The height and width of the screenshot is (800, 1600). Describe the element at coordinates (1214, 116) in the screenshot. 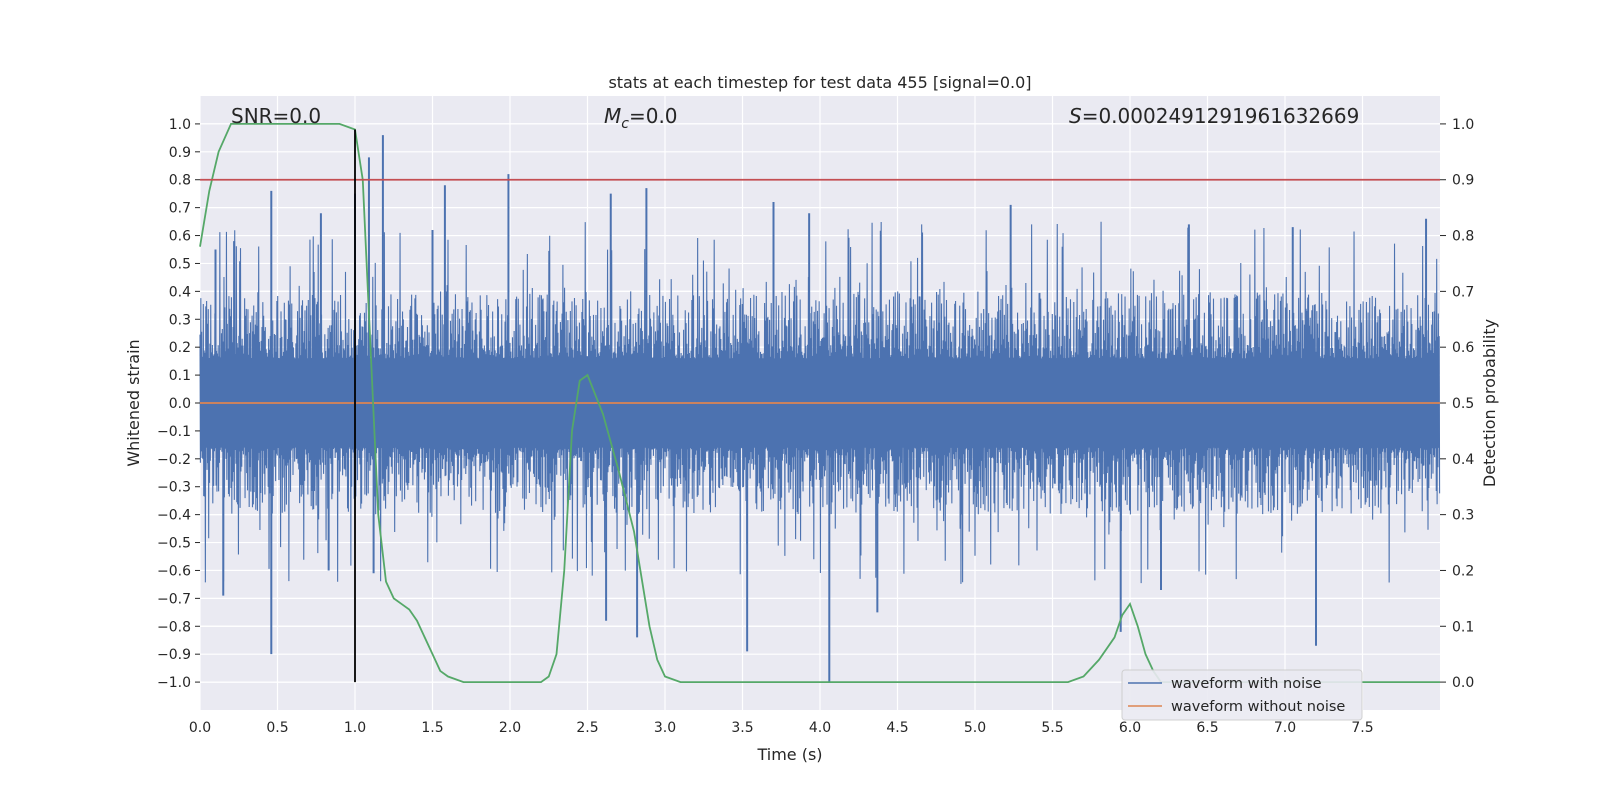

I see `s-annotation: S=0.0002491291961632669` at that location.